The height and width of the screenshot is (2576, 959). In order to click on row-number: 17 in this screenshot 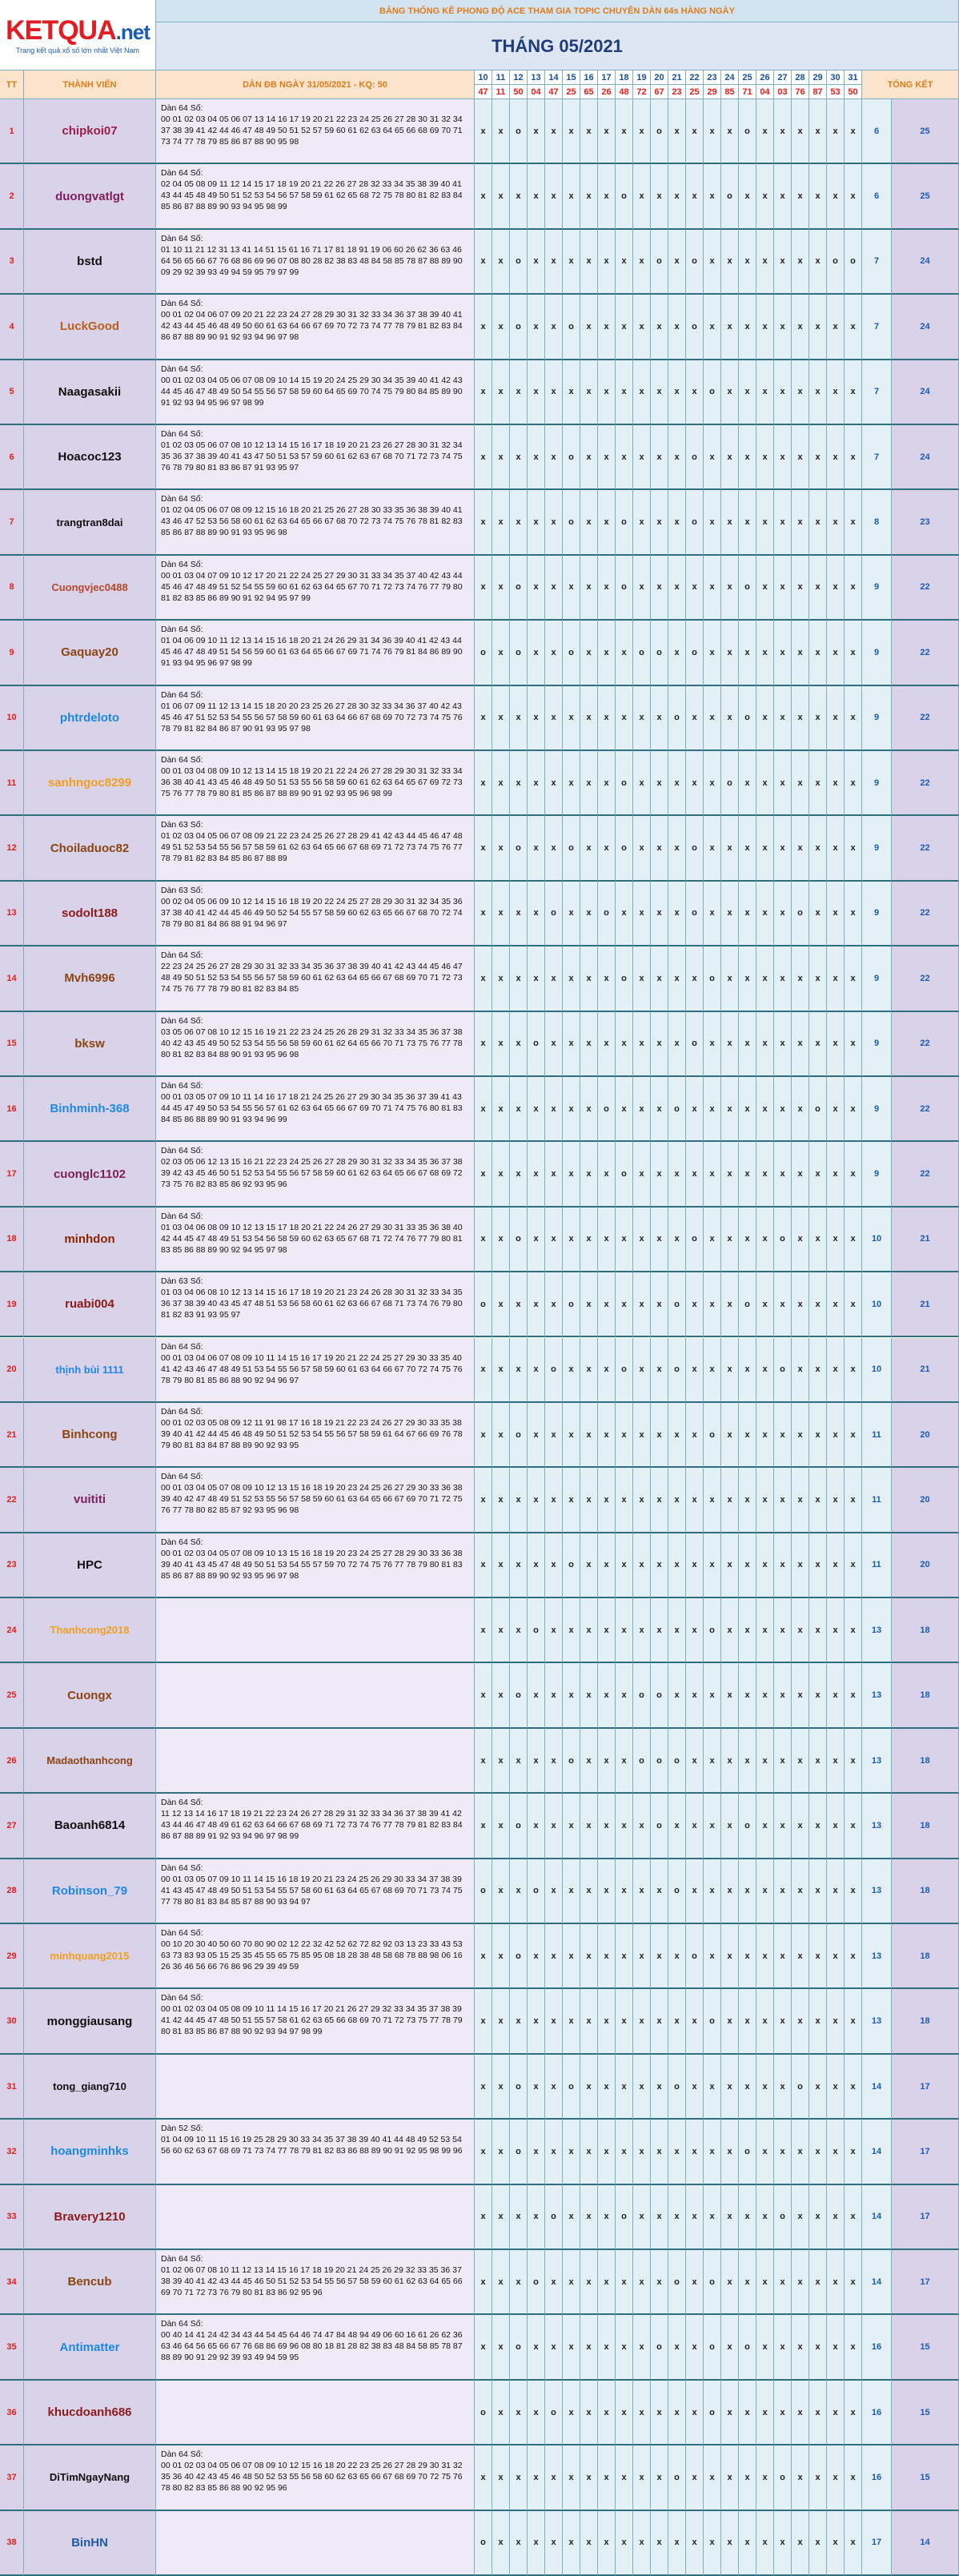, I will do `click(12, 1175)`.